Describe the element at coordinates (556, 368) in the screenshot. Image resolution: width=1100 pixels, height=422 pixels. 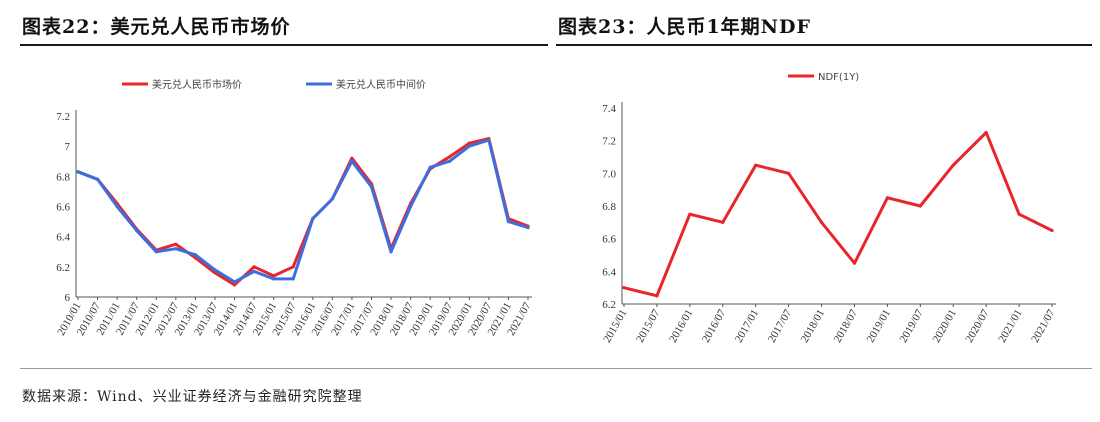
I see `source-rule` at that location.